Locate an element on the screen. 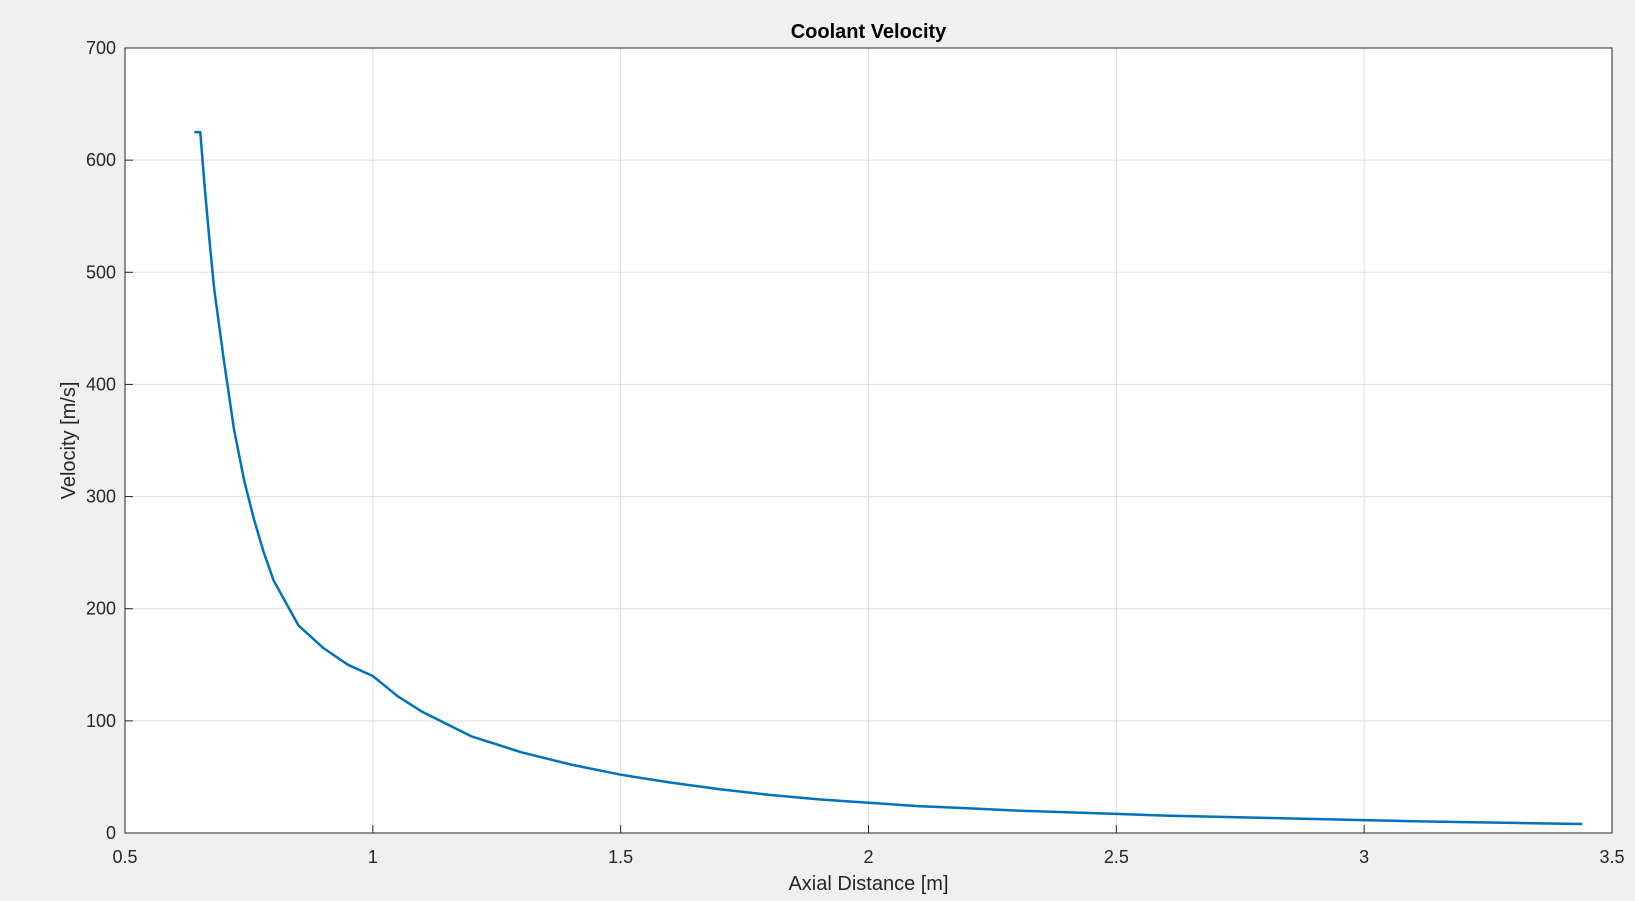 The height and width of the screenshot is (901, 1635). chart-title: Coolant Velocity is located at coordinates (869, 32).